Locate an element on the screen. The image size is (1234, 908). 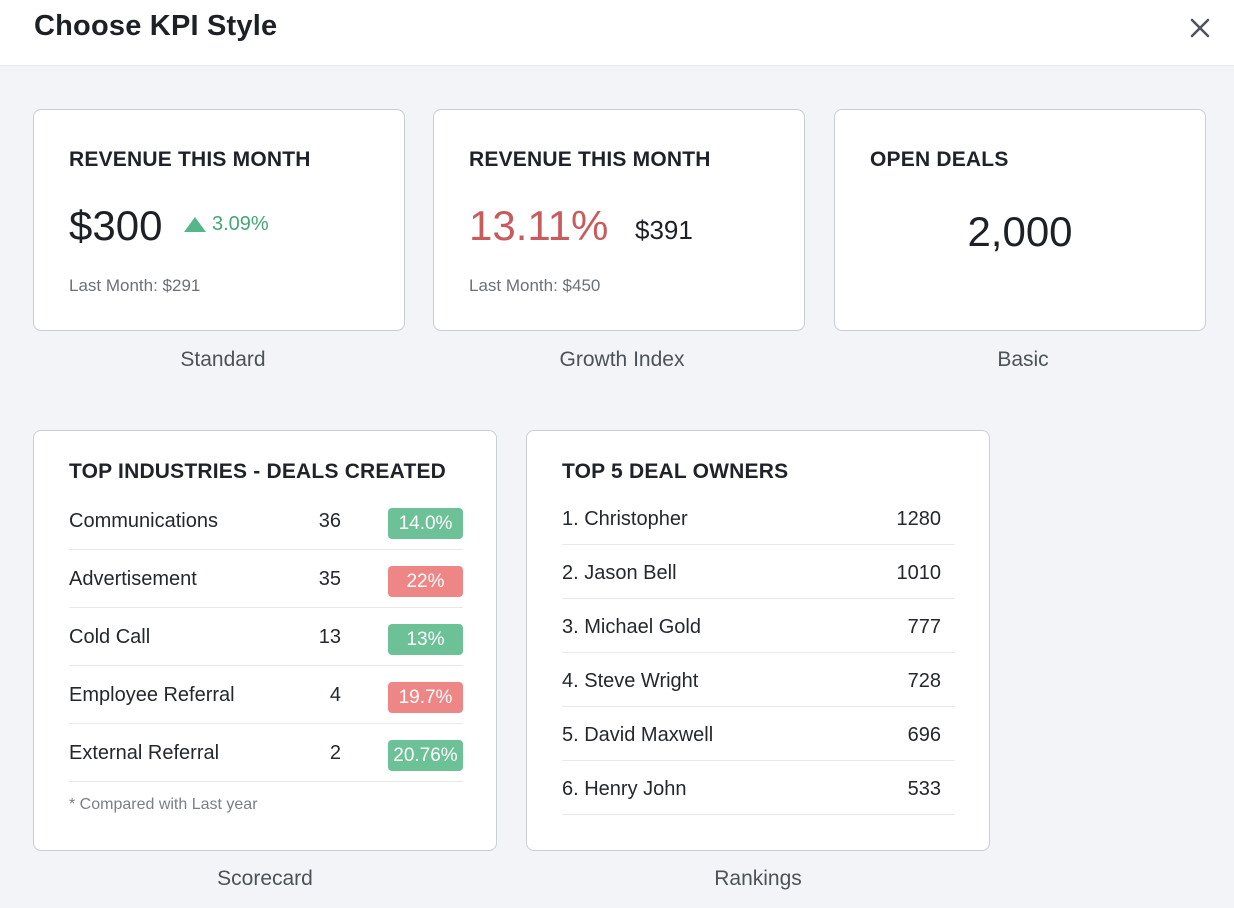
owner-name: 2. Jason Bell is located at coordinates (619, 573).